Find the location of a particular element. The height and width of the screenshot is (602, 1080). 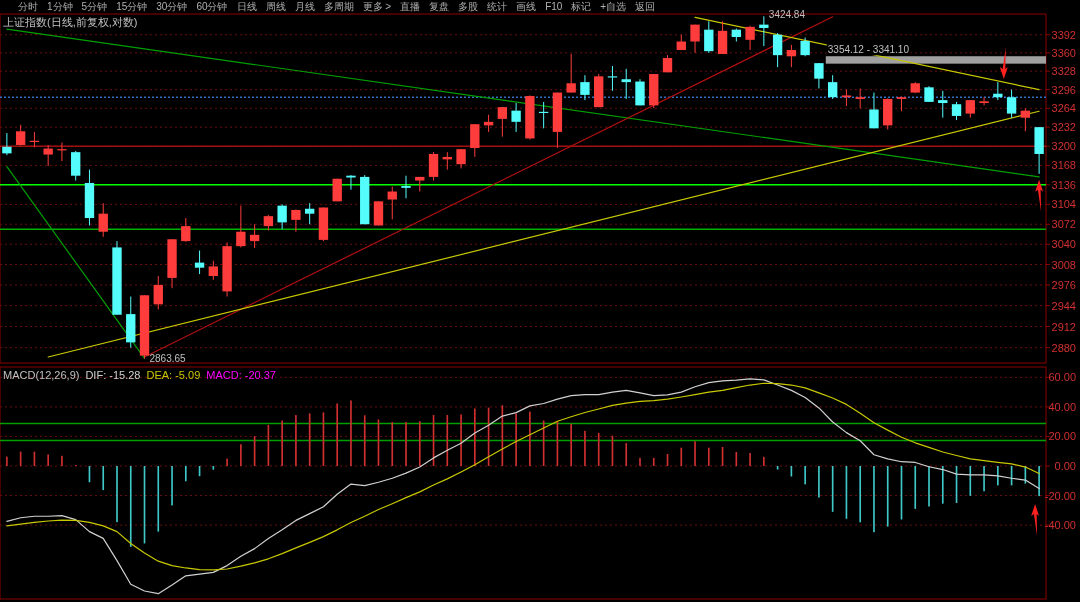

annotation: 3424.84 is located at coordinates (787, 15).